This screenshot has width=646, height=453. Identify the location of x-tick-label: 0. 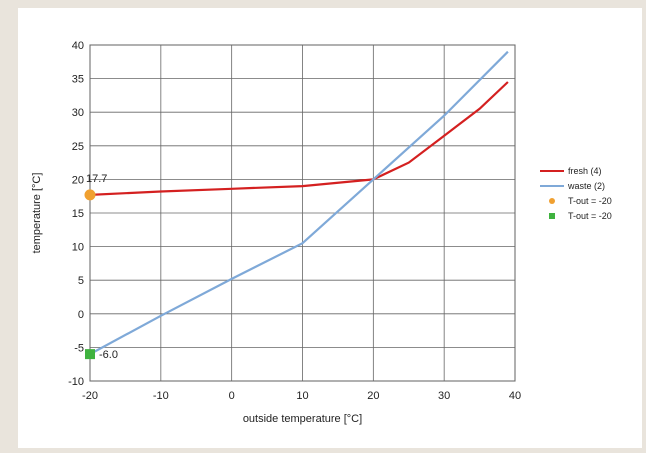
(232, 396).